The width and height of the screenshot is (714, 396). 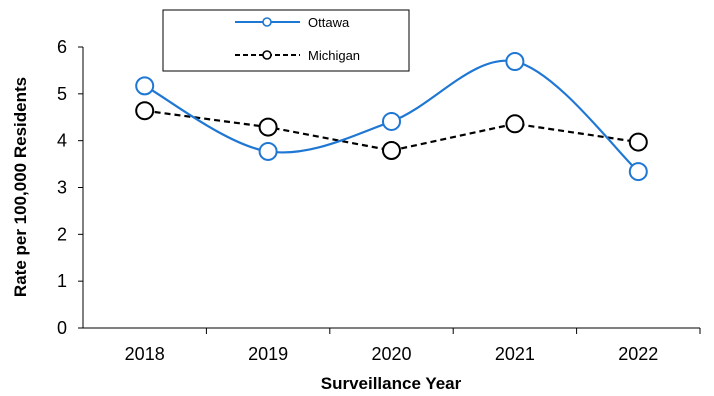 I want to click on x-tick-label: 2022, so click(x=638, y=354).